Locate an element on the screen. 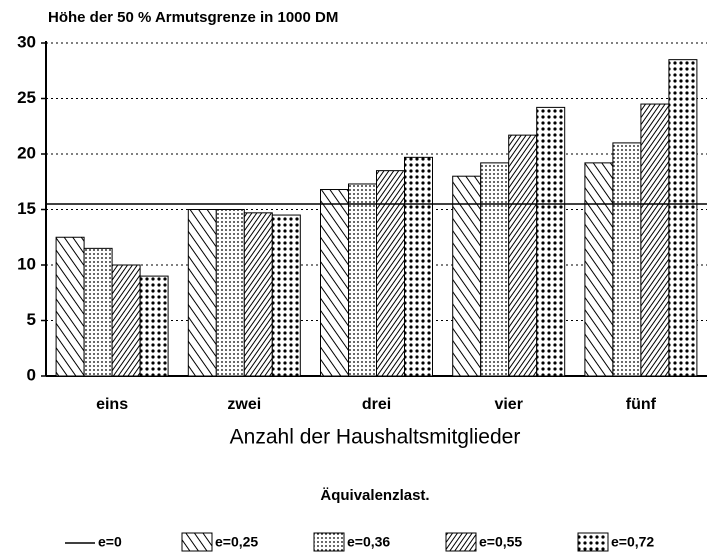  y-tick-label: 0 is located at coordinates (31, 374).